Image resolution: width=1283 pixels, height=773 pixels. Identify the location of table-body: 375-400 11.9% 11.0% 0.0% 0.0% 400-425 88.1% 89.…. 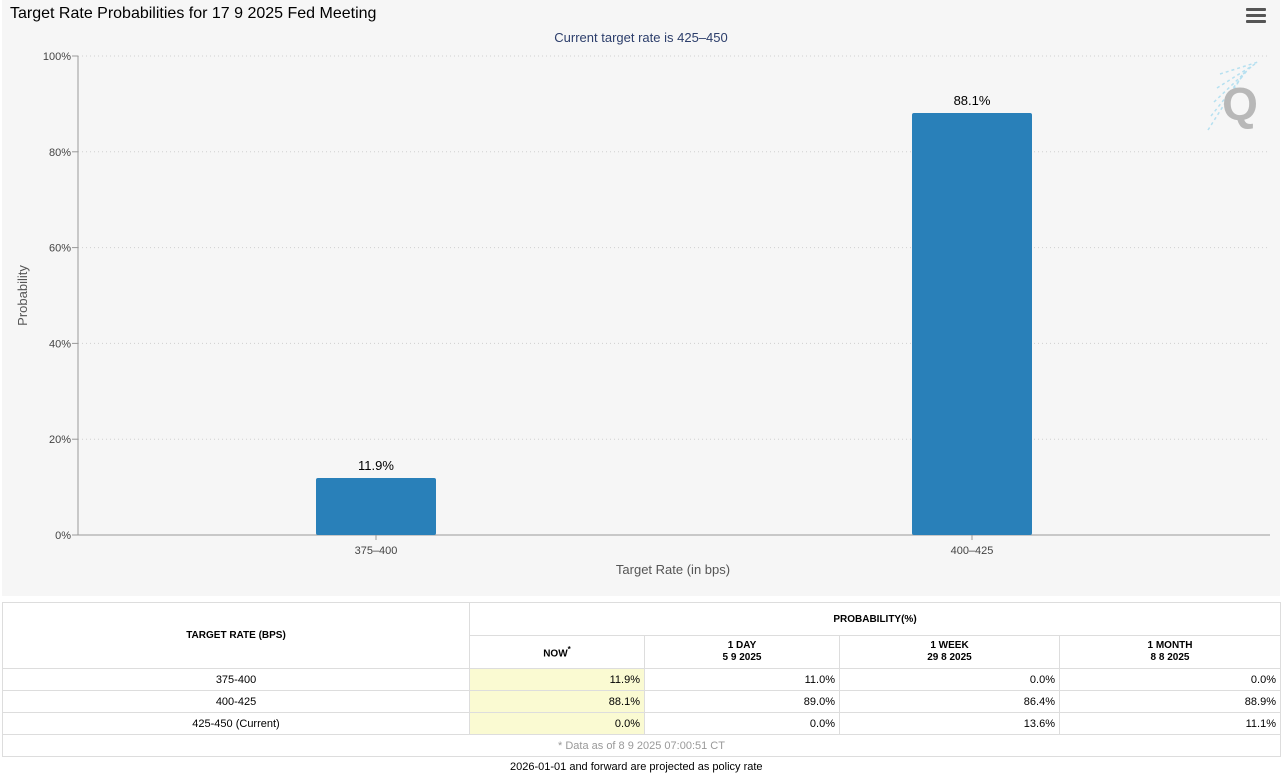
(641, 701).